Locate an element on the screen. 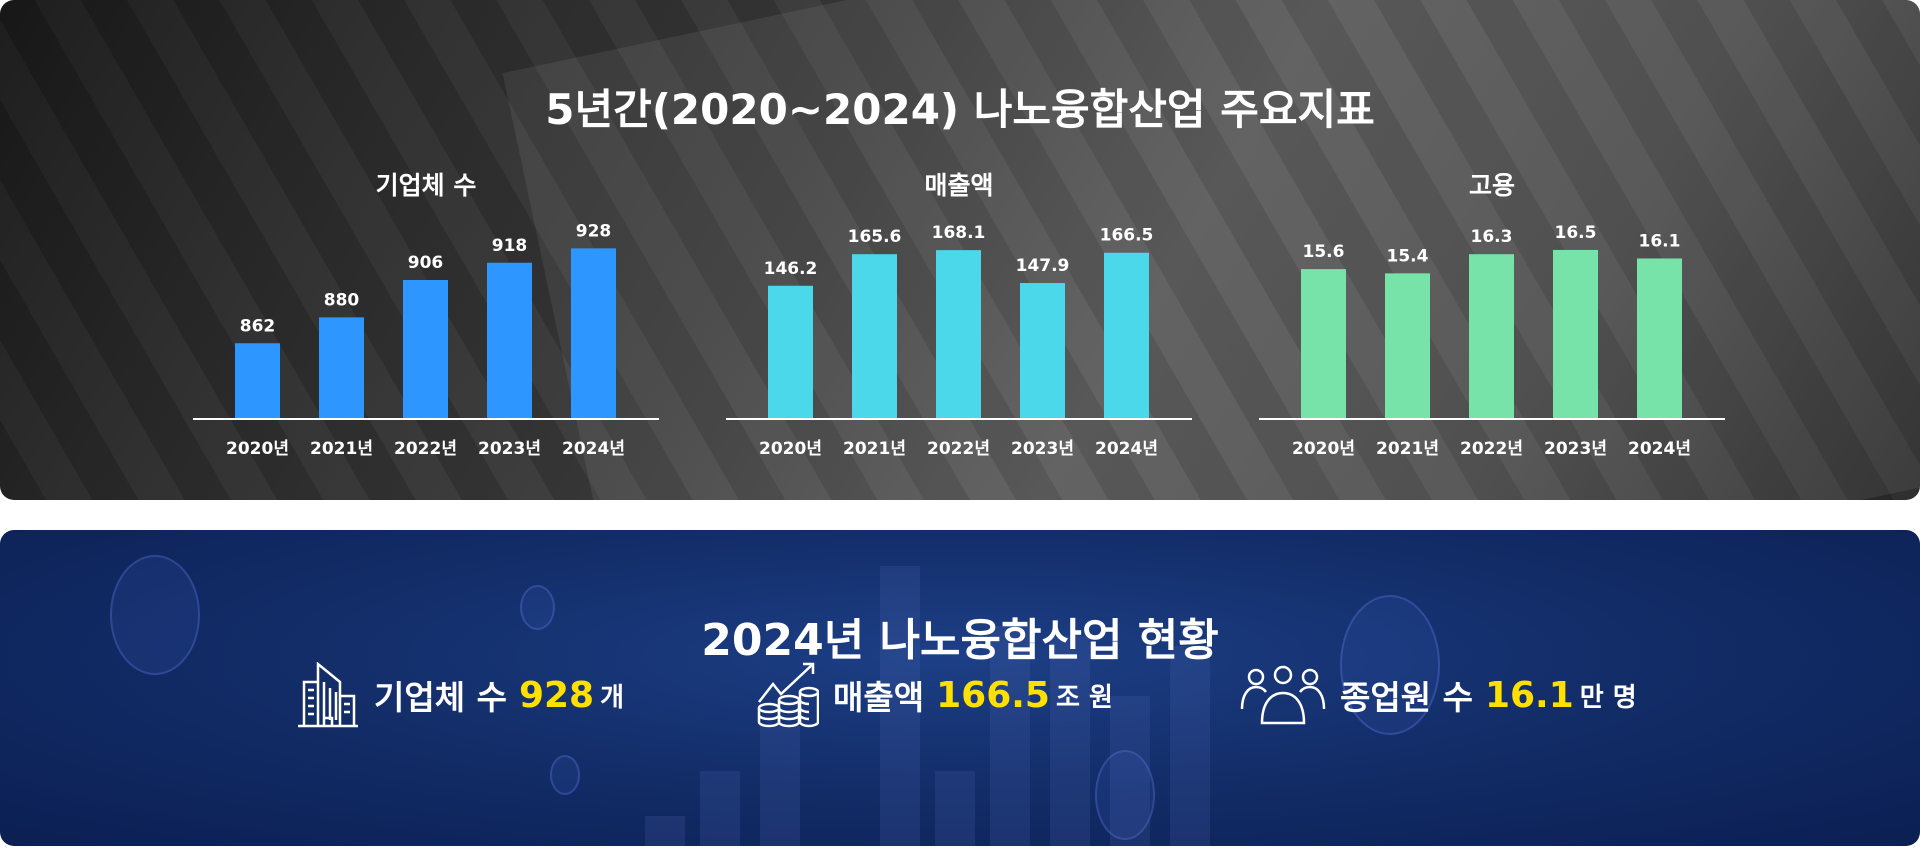  data-label: 15.6 is located at coordinates (1324, 252).